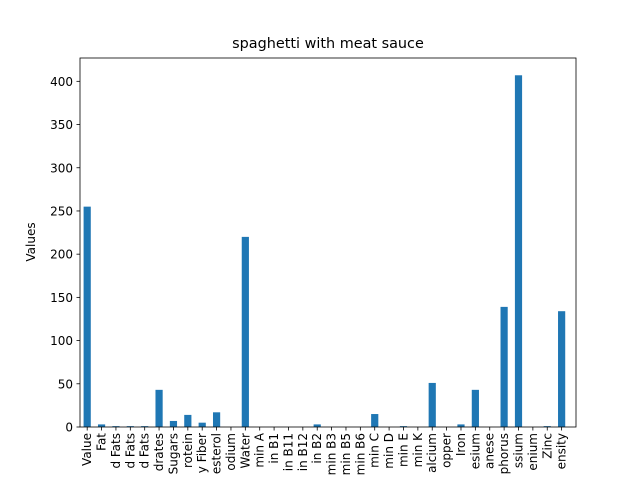 This screenshot has width=640, height=480. I want to click on x-tick-label: min B6, so click(360, 454).